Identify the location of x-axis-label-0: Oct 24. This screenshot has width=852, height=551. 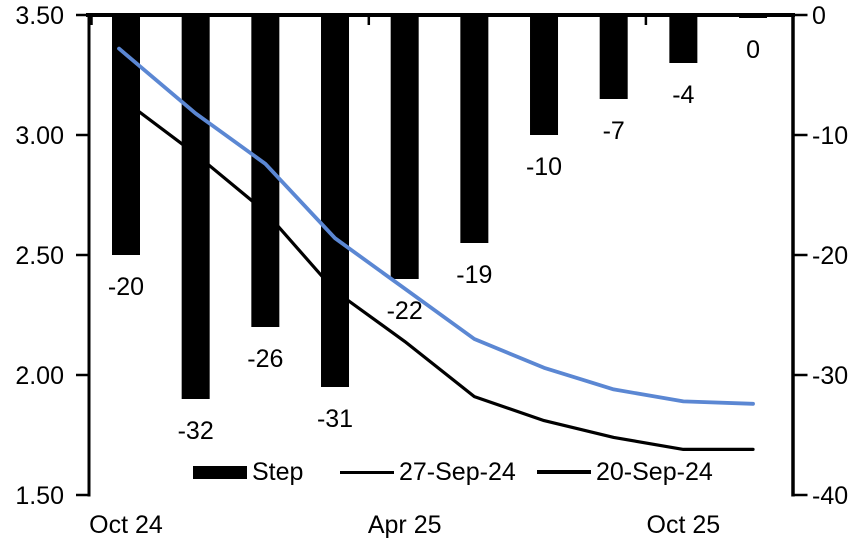
(126, 525).